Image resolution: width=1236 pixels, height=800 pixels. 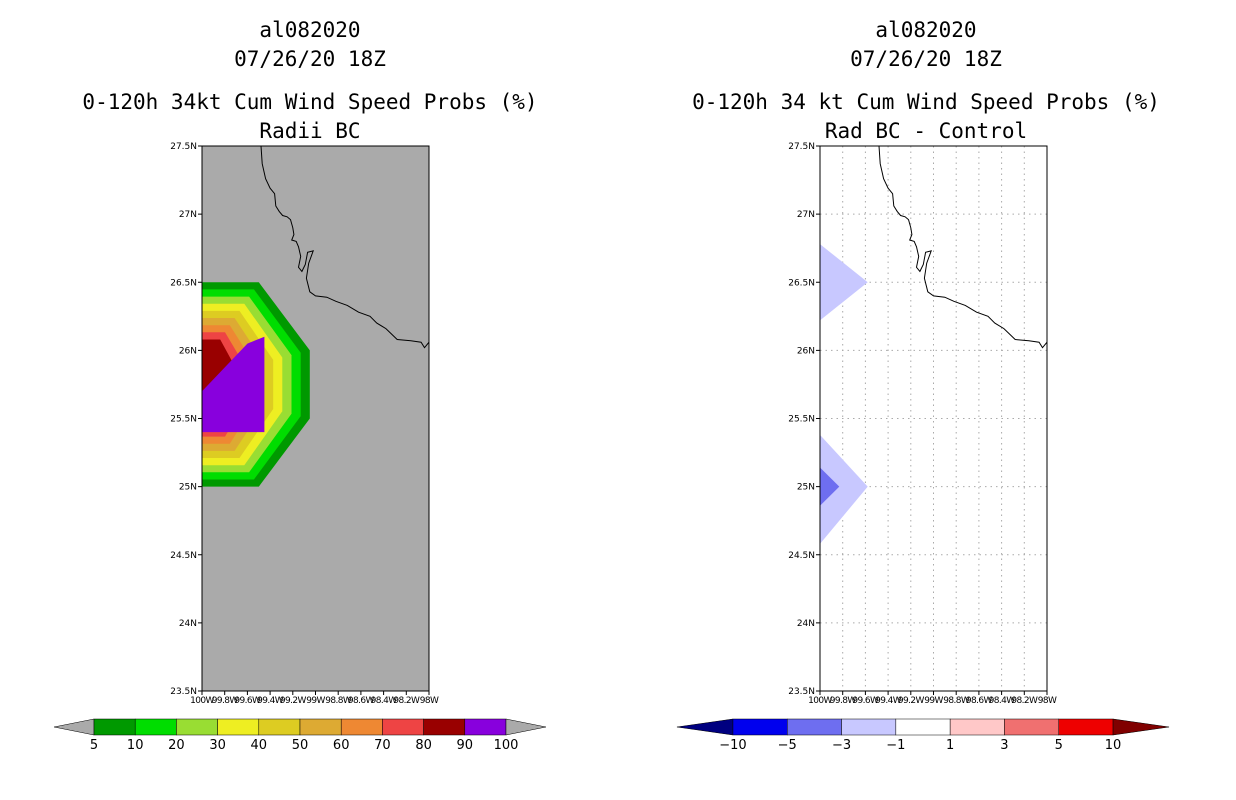 What do you see at coordinates (183, 556) in the screenshot?
I see `left-y-tick-label: 24.5N` at bounding box center [183, 556].